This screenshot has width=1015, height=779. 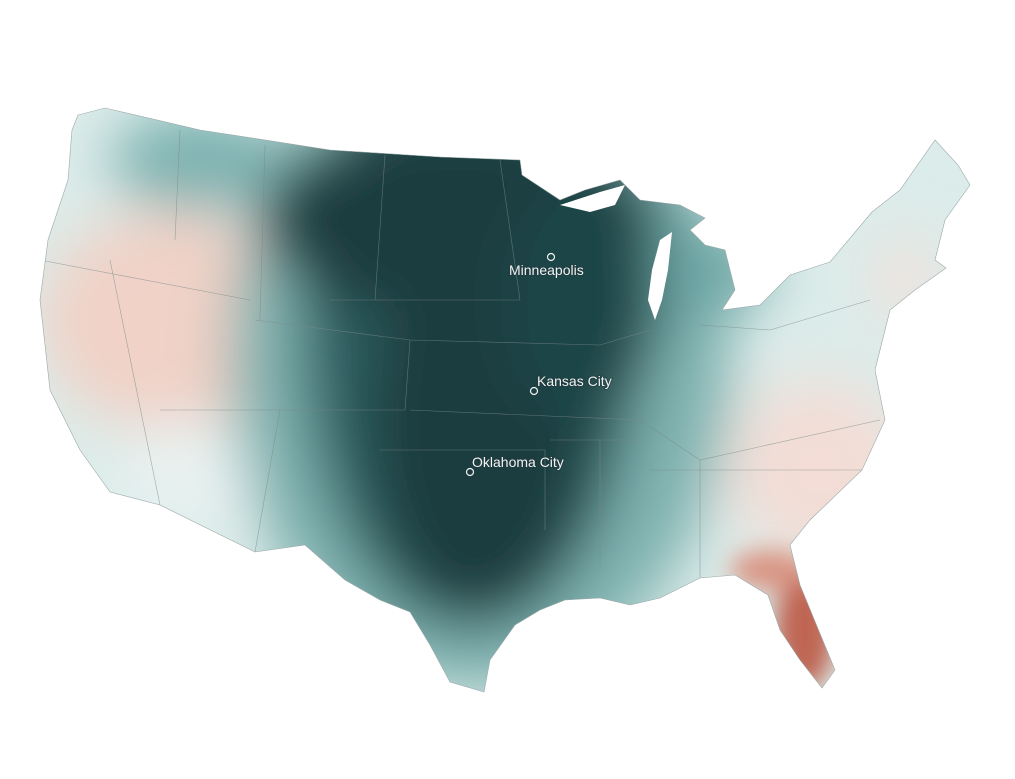 I want to click on lake-superior, so click(x=592, y=198).